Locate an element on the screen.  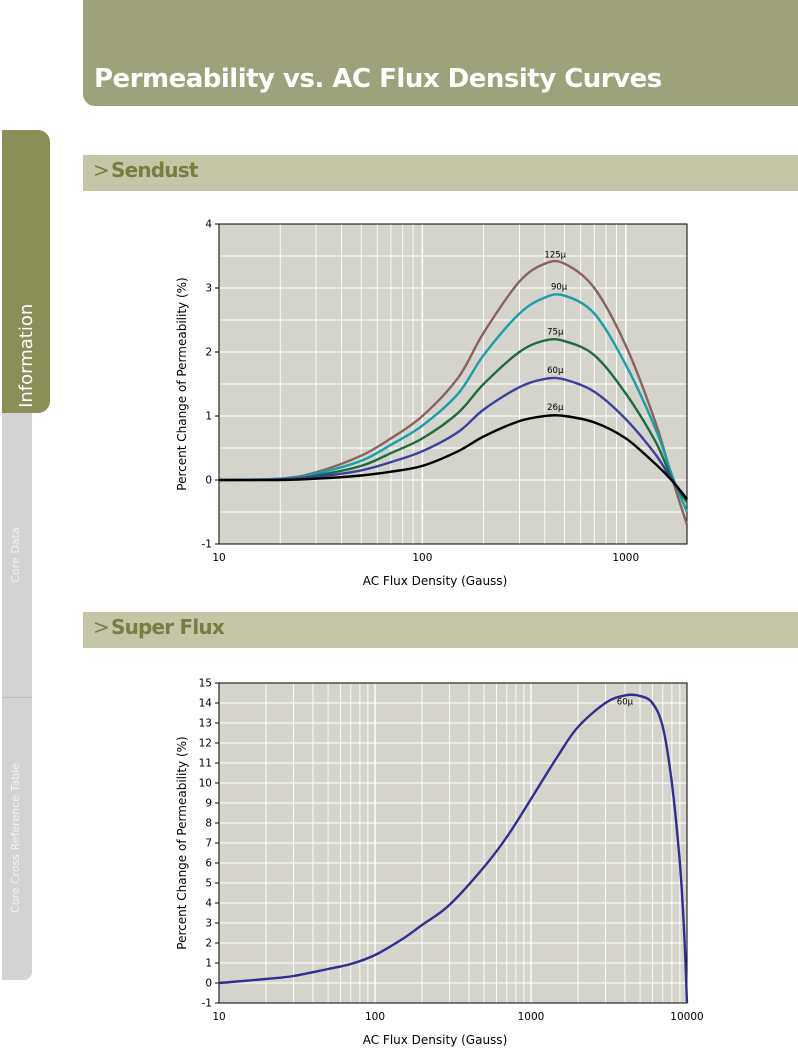
section-title: Super Flux is located at coordinates (167, 627).